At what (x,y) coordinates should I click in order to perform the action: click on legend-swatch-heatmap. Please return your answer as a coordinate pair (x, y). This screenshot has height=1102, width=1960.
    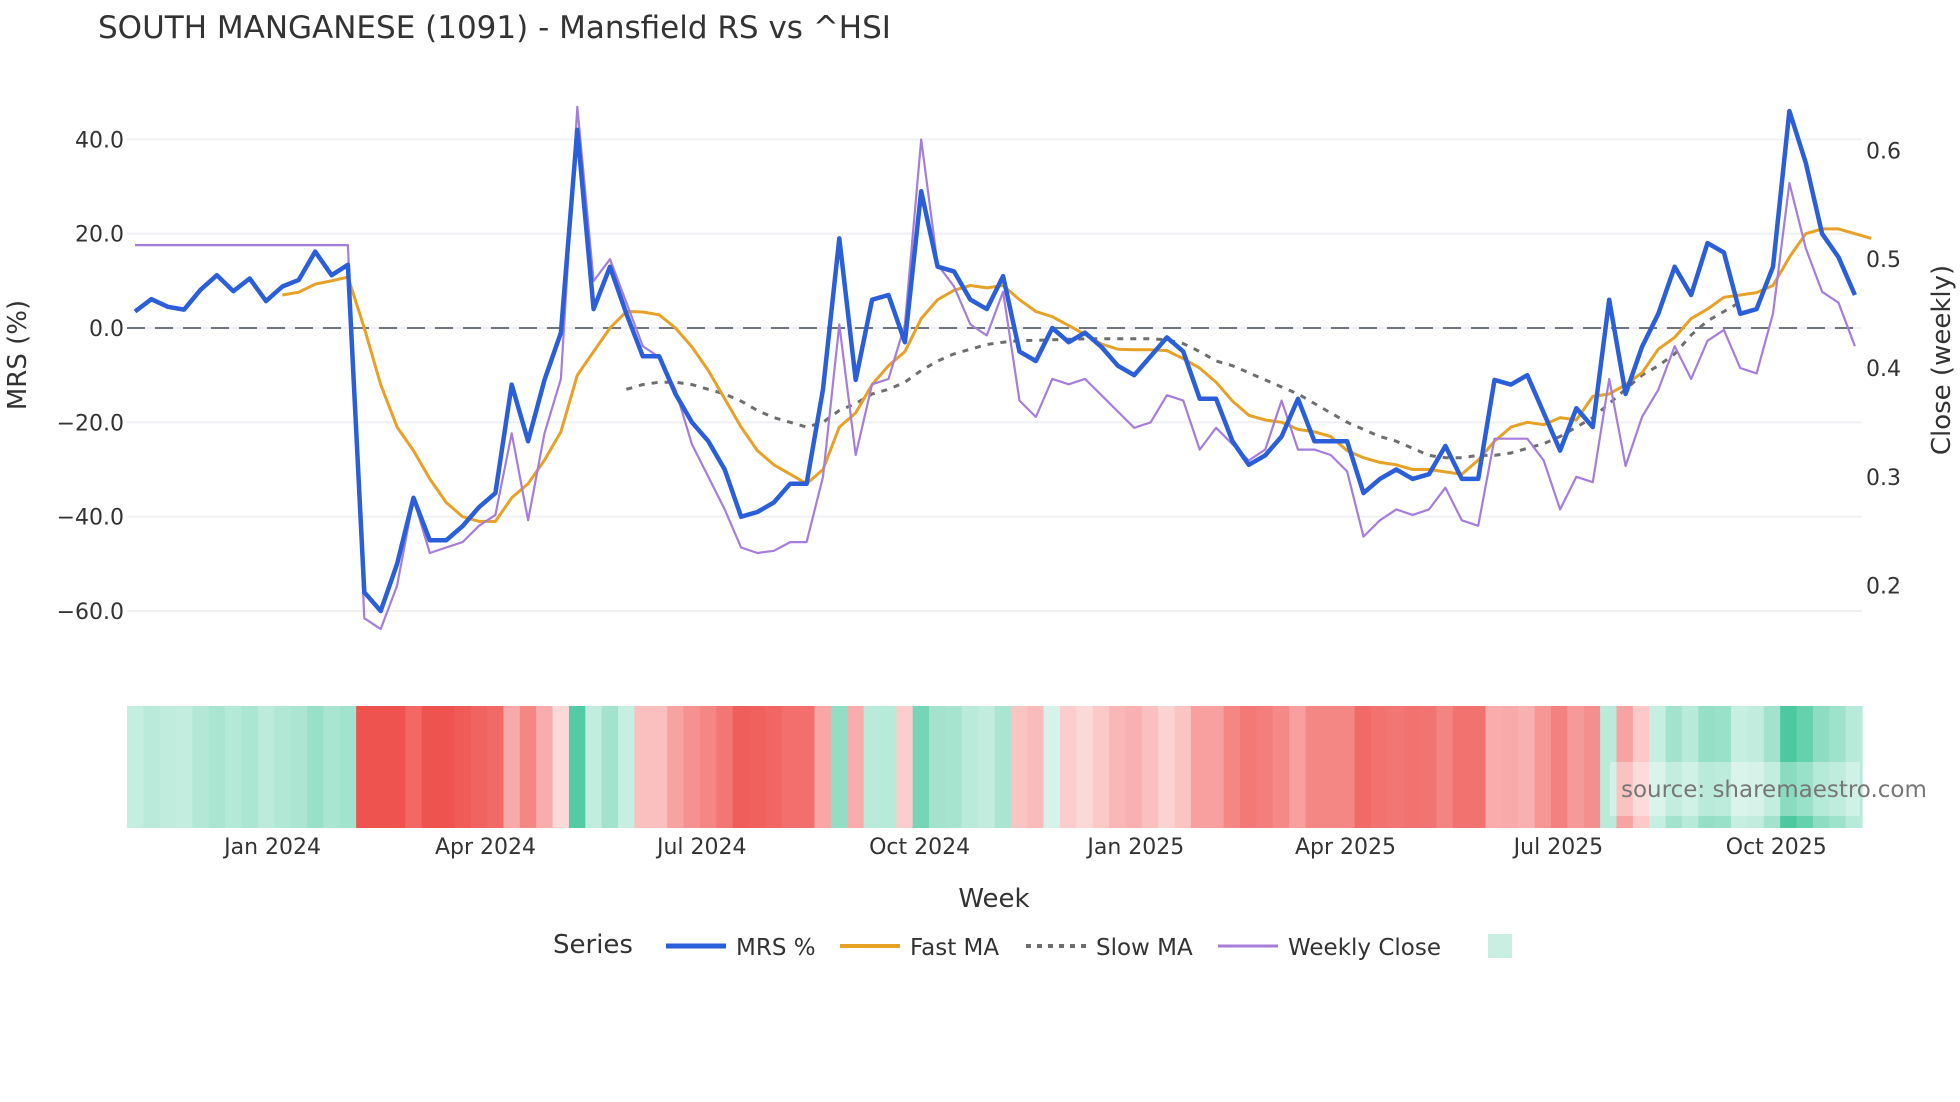
    Looking at the image, I should click on (1500, 946).